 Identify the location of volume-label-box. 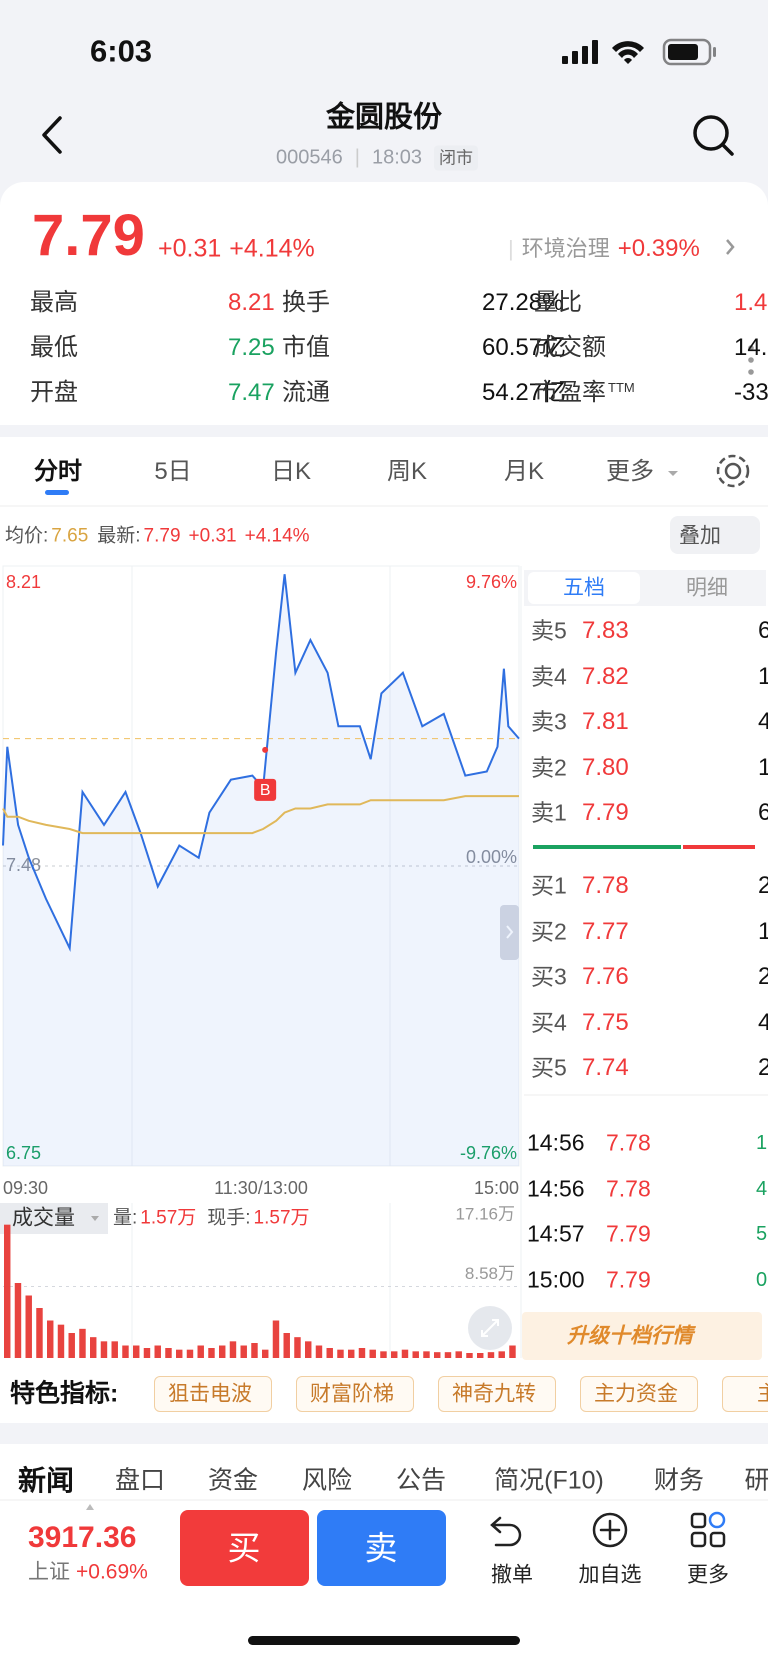
(54, 1218).